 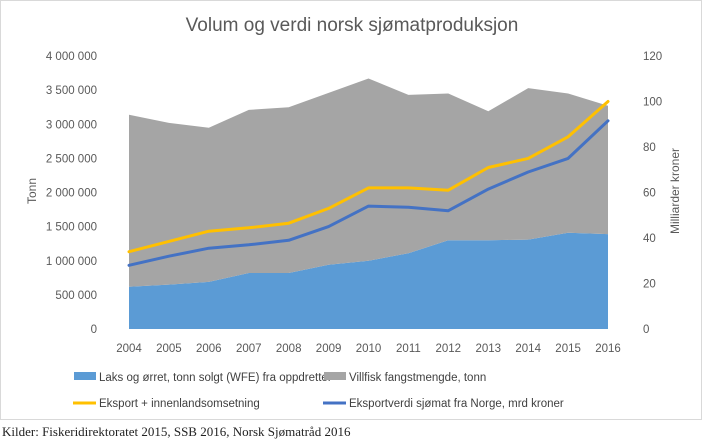 I want to click on x-tick-label: 2010, so click(x=369, y=349).